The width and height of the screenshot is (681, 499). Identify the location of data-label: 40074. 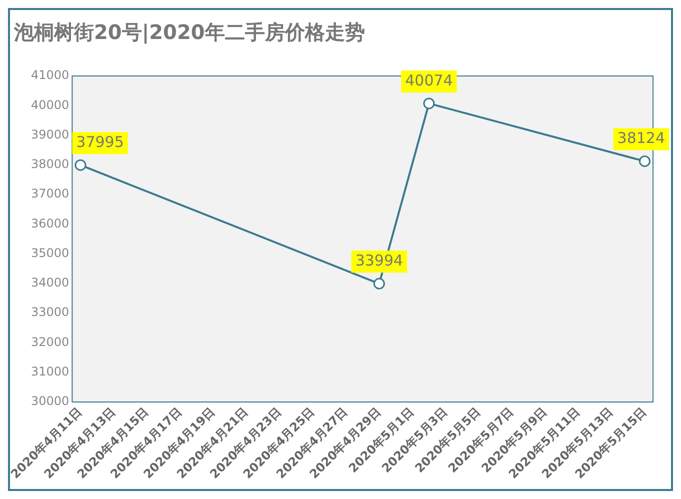
(429, 80).